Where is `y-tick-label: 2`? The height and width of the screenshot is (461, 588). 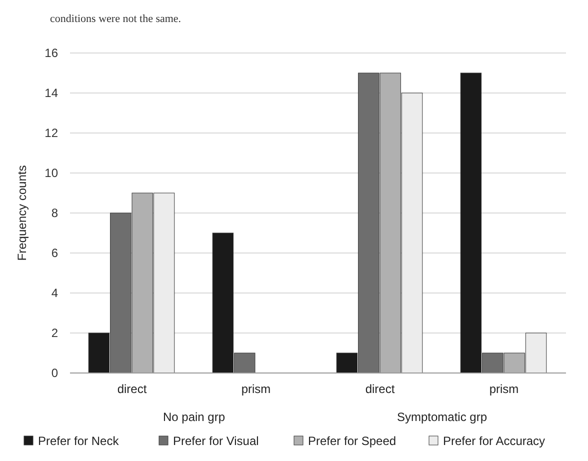
y-tick-label: 2 is located at coordinates (54, 333).